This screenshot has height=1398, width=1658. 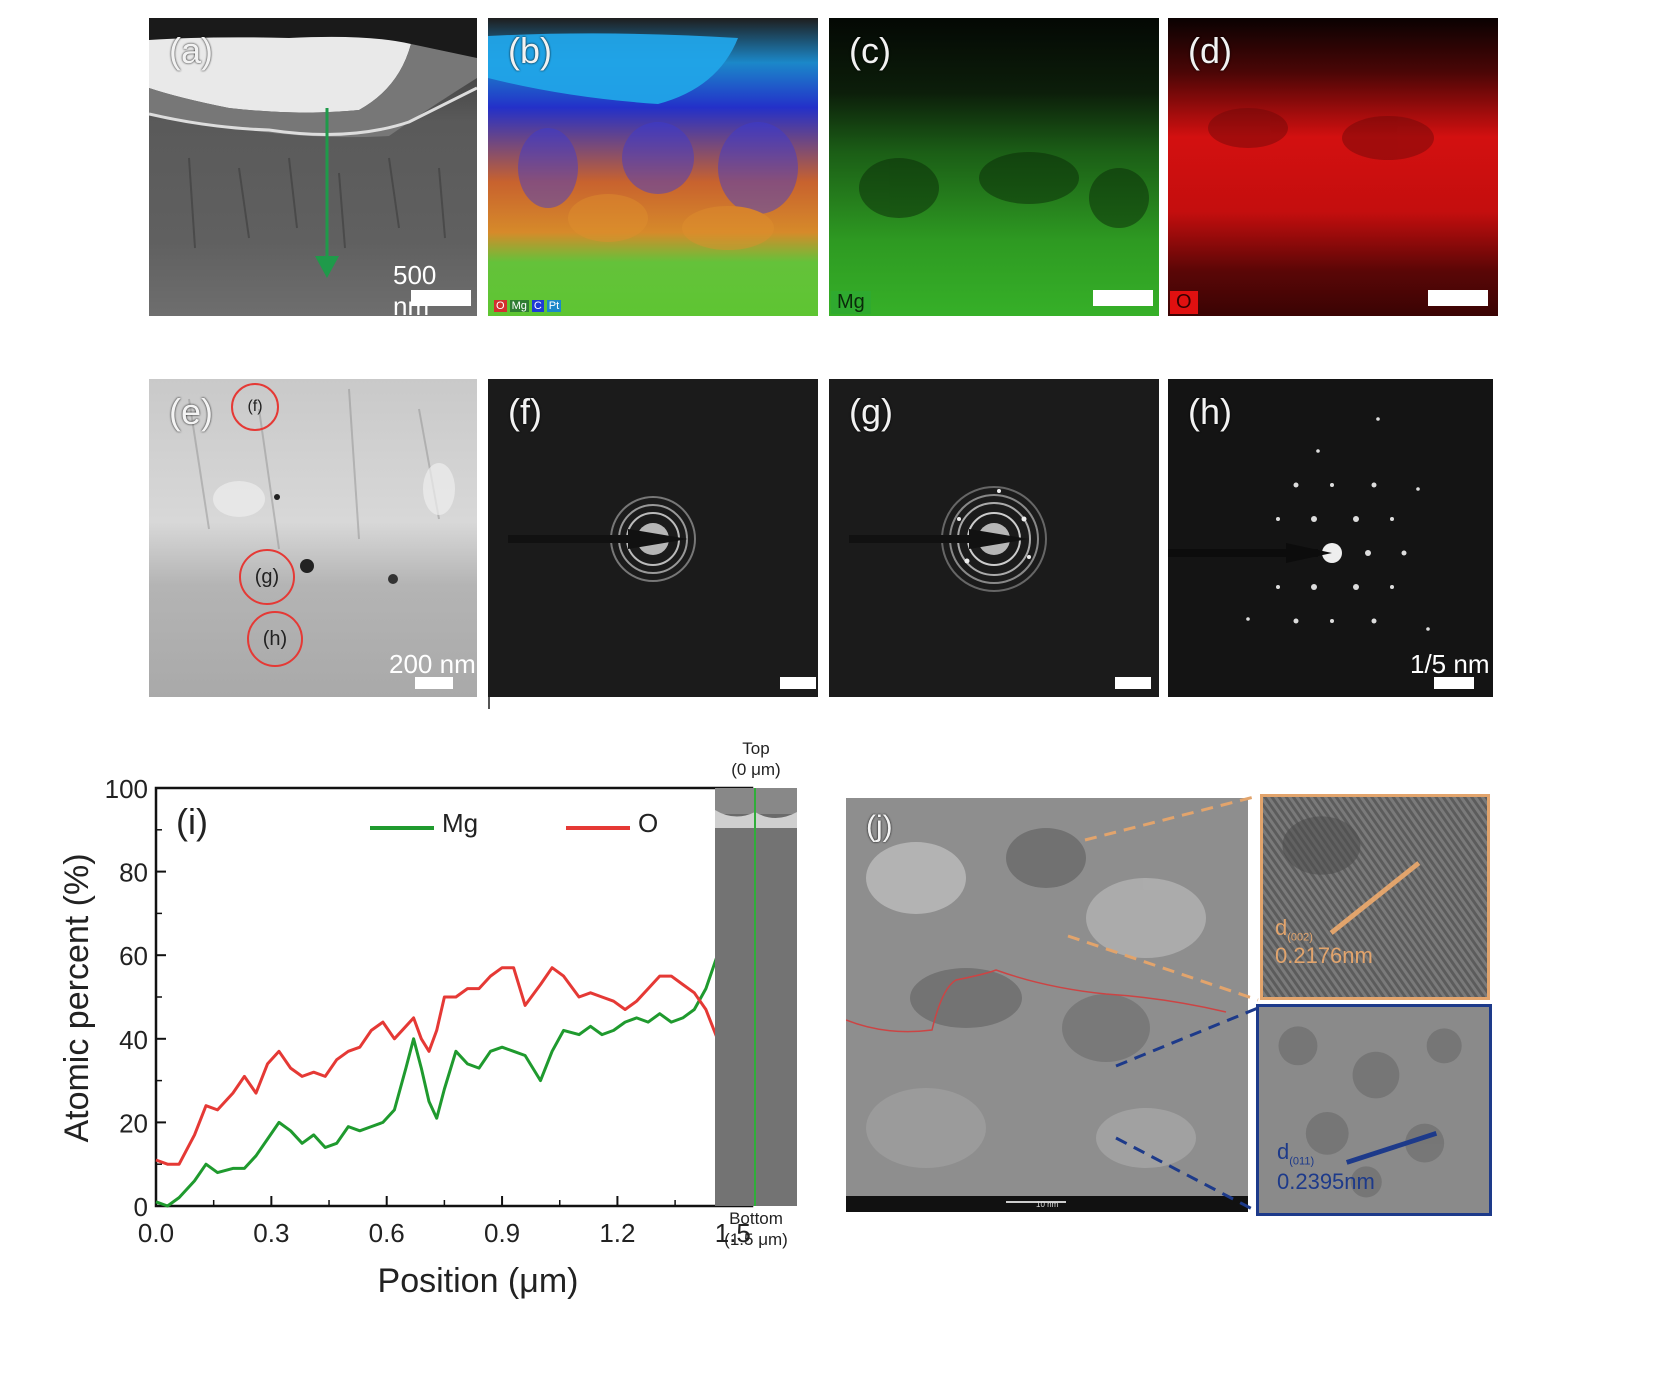 I want to click on panel-label: (c), so click(x=870, y=50).